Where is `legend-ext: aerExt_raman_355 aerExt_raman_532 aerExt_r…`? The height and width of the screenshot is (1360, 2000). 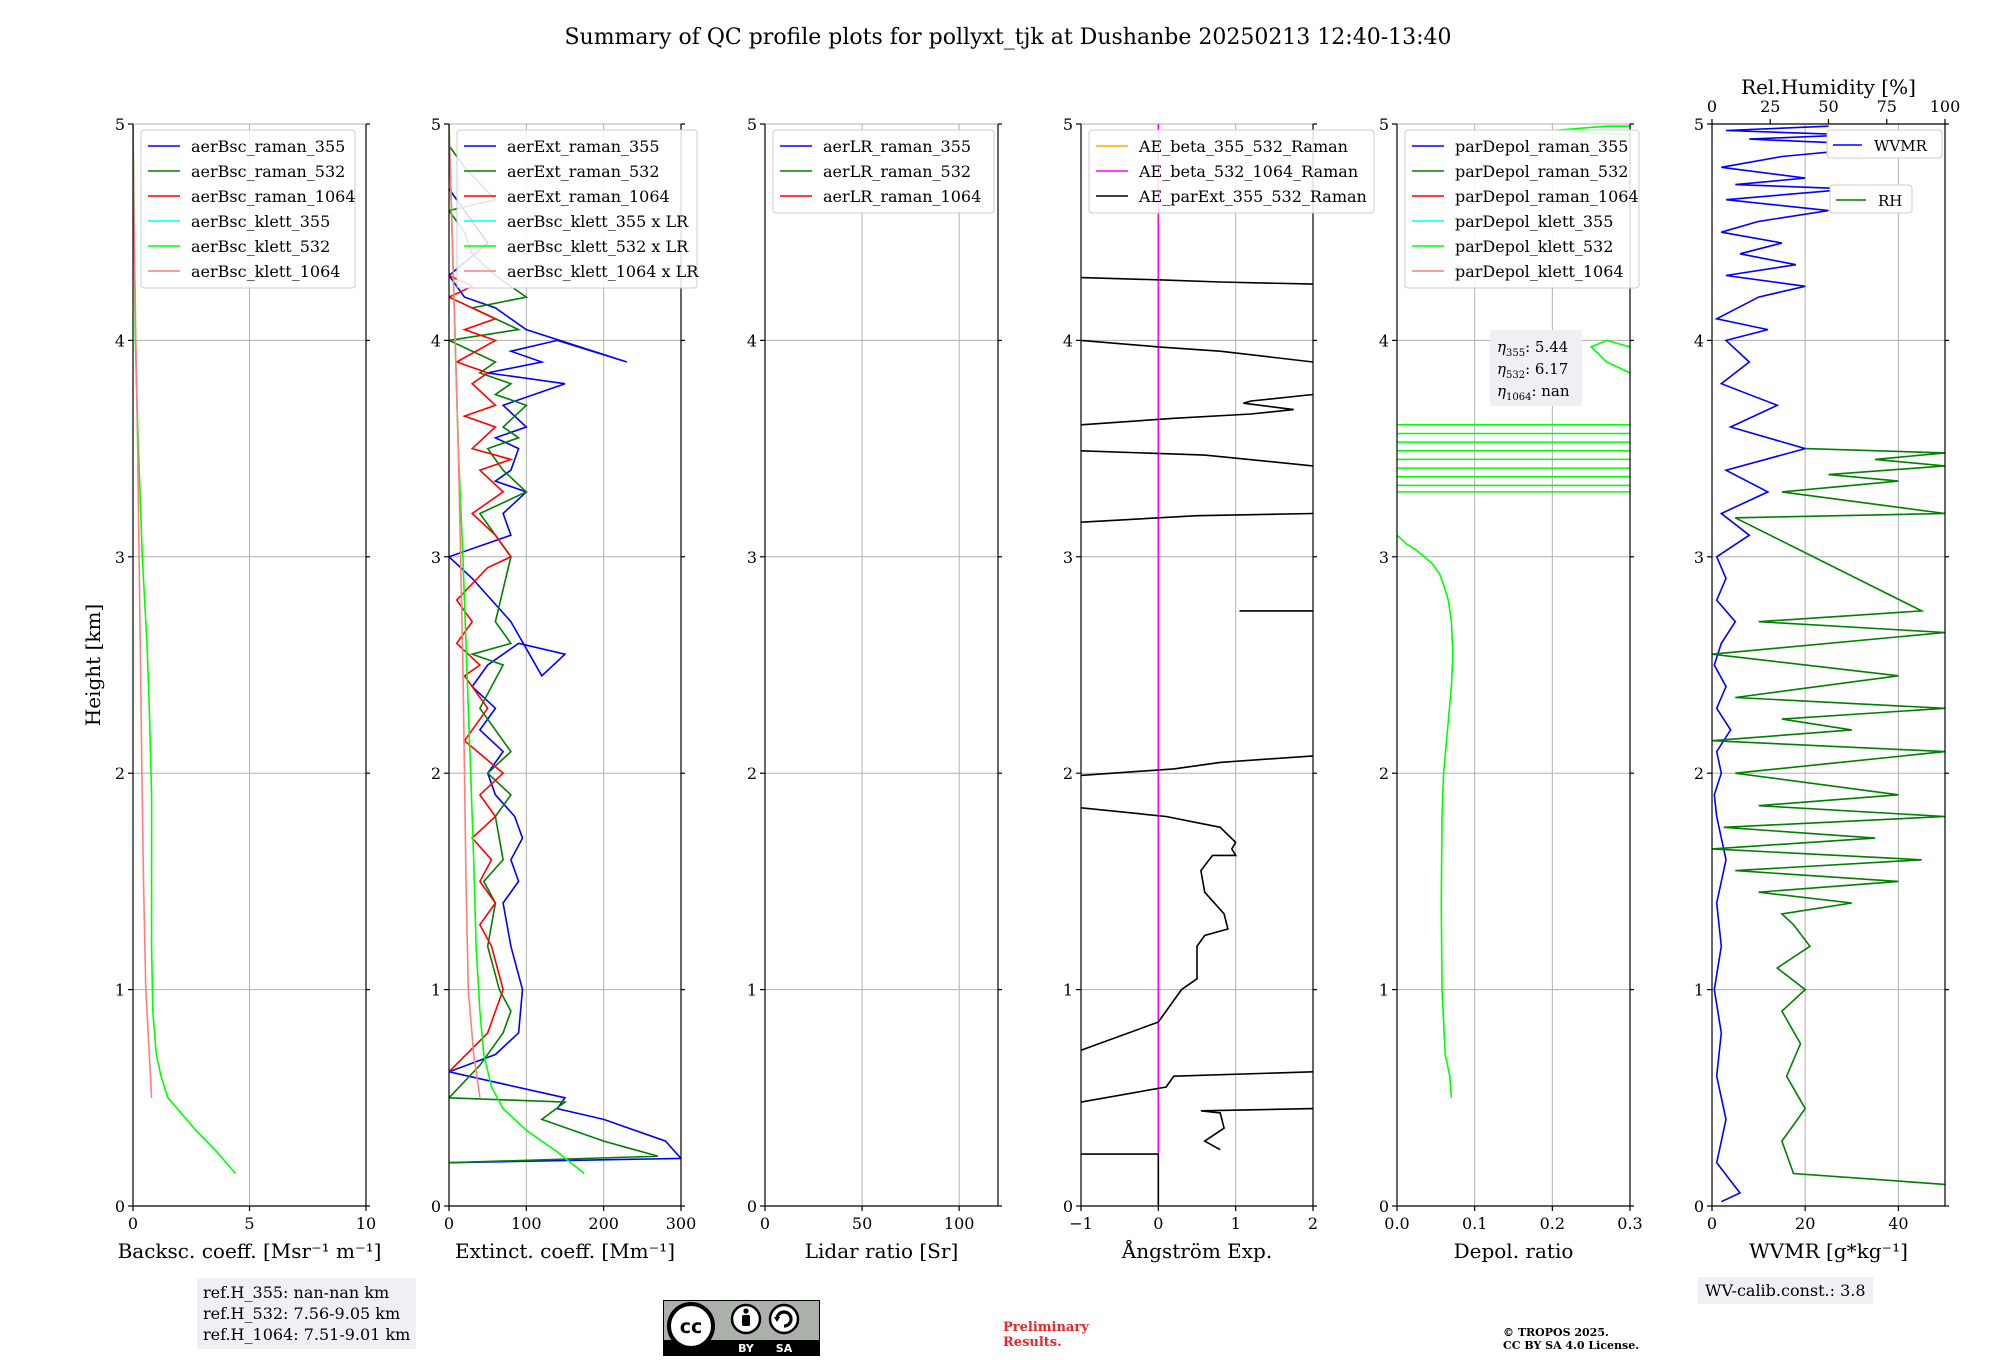
legend-ext: aerExt_raman_355 aerExt_raman_532 aerExt_r… is located at coordinates (577, 209).